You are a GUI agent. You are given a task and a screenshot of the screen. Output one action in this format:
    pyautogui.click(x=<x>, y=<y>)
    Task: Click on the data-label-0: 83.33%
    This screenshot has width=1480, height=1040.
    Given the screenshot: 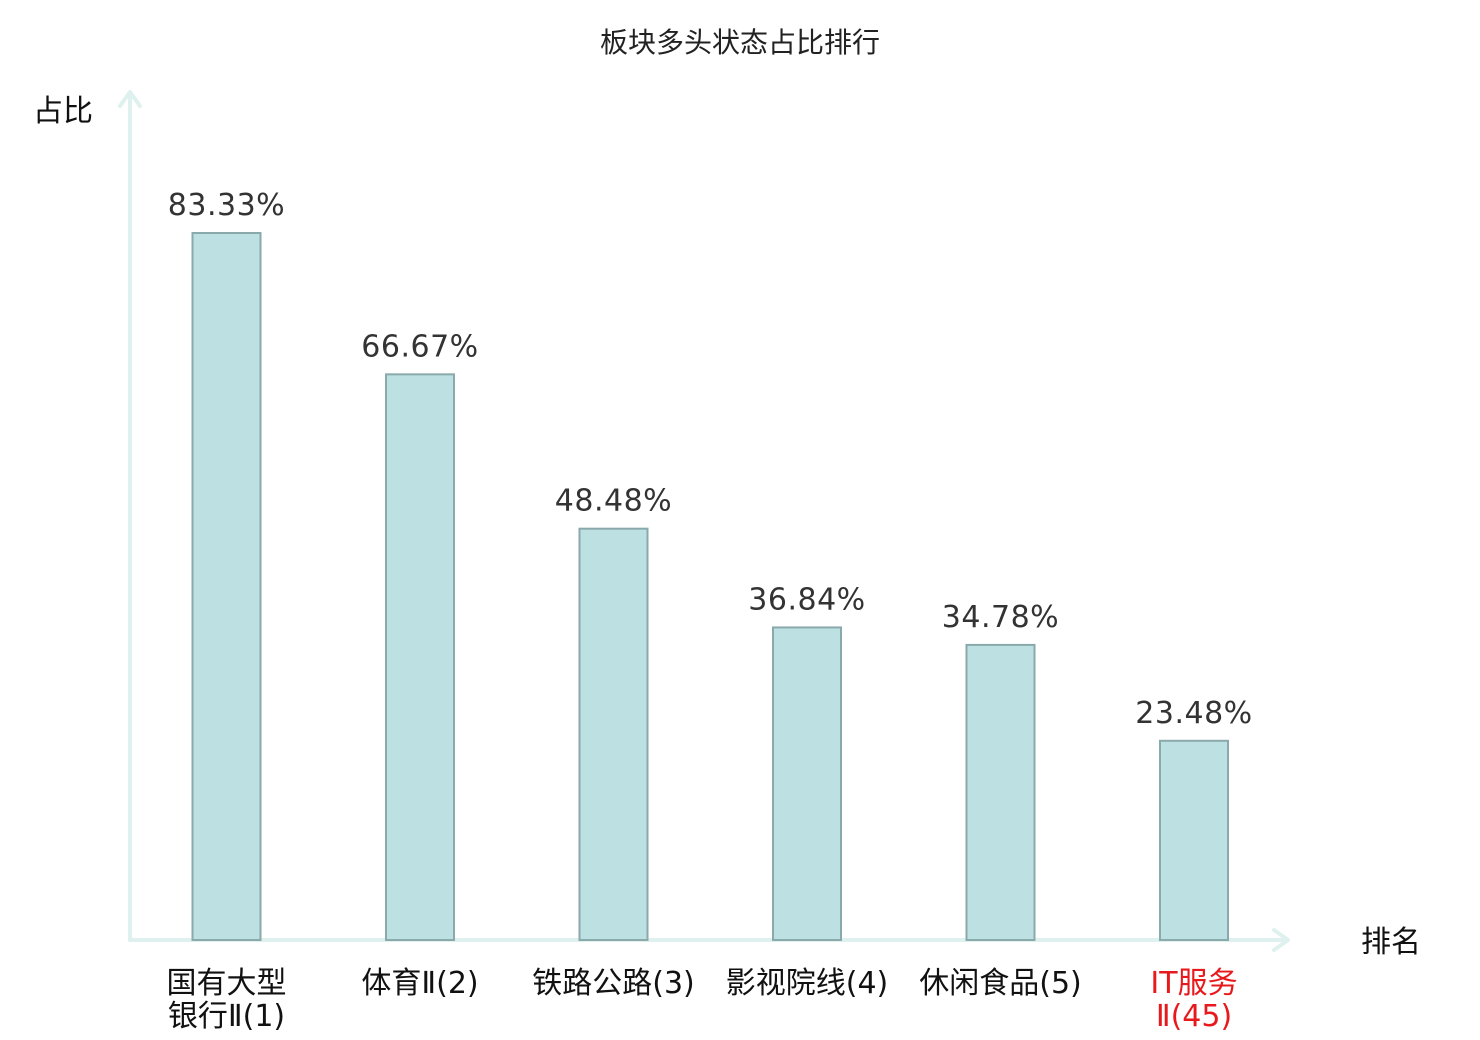 What is the action you would take?
    pyautogui.click(x=226, y=205)
    